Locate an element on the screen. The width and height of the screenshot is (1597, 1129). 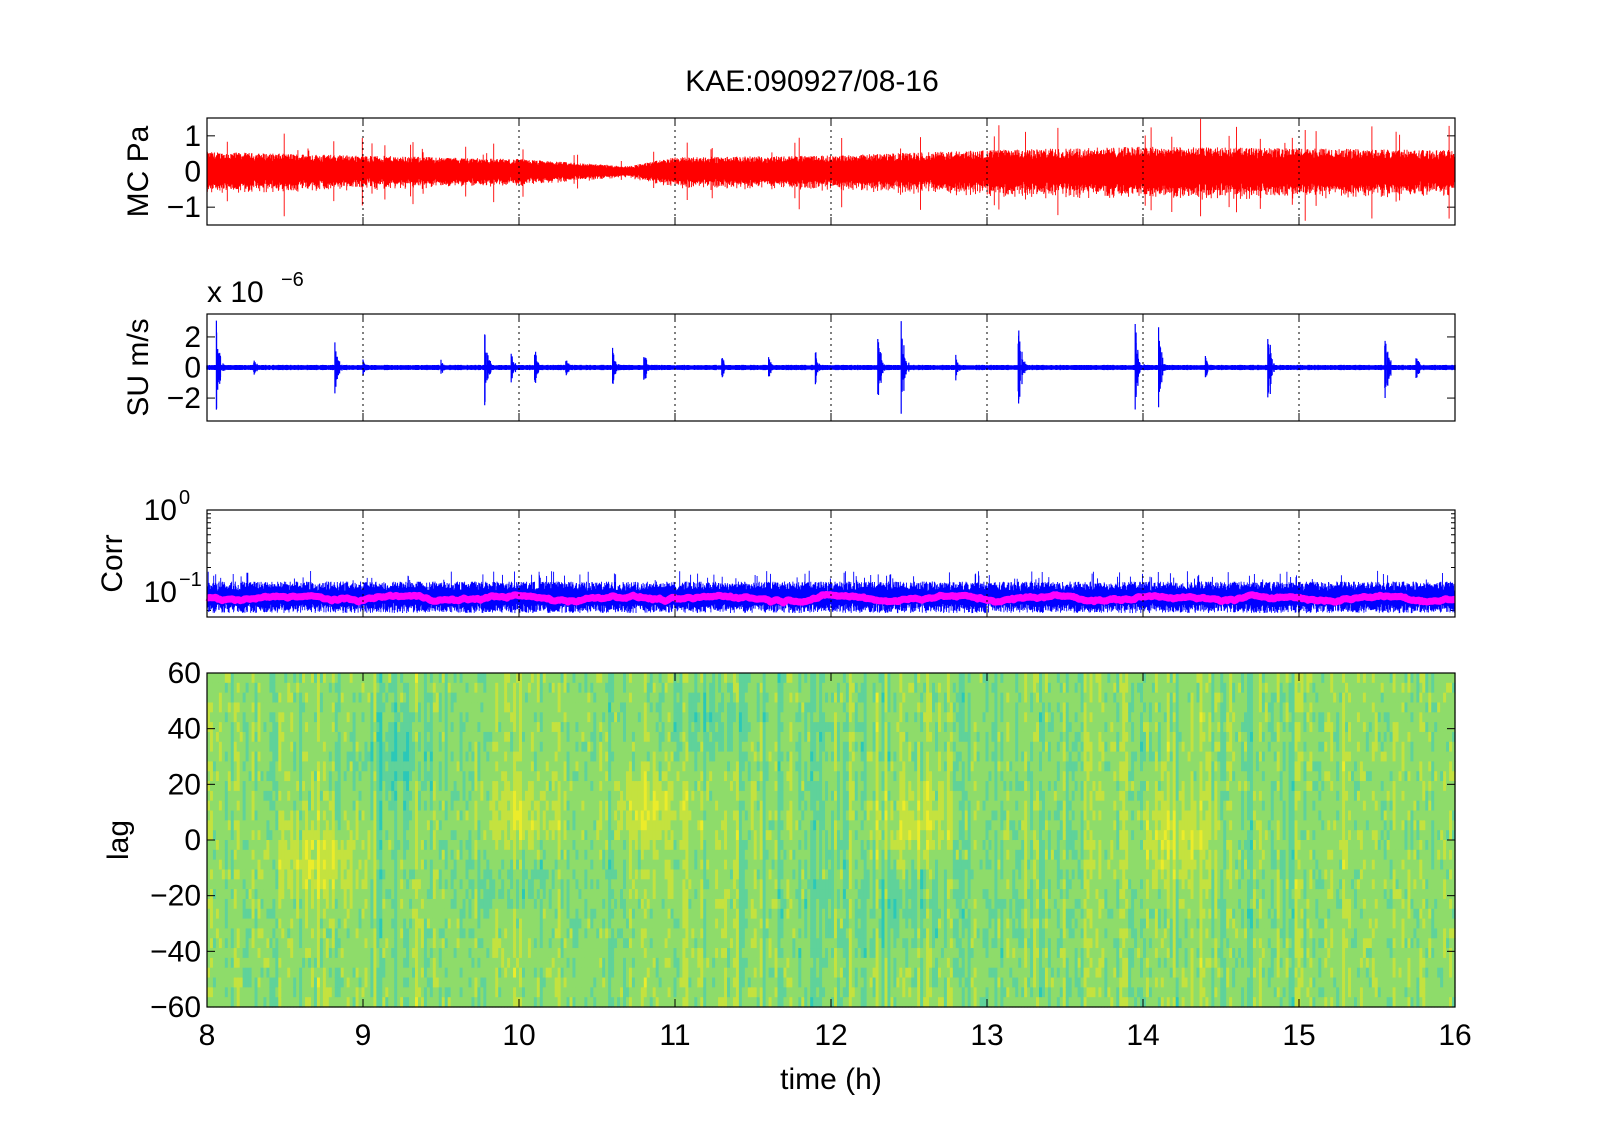
corr-ytick-power: −1 is located at coordinates (190, 580).